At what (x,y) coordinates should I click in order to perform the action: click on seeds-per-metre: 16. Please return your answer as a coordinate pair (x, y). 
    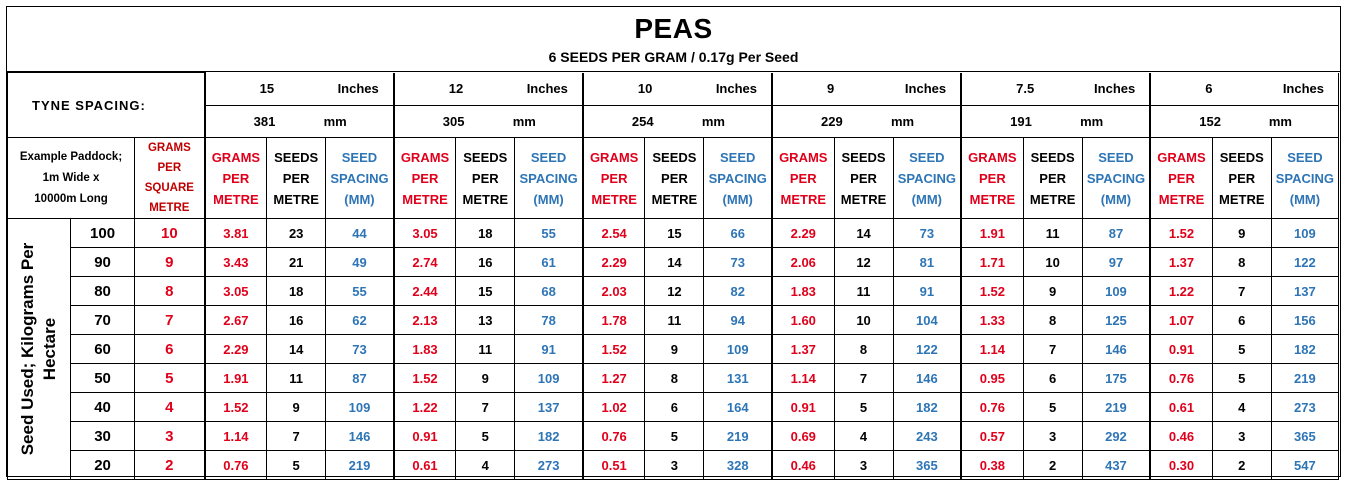
    Looking at the image, I should click on (296, 320).